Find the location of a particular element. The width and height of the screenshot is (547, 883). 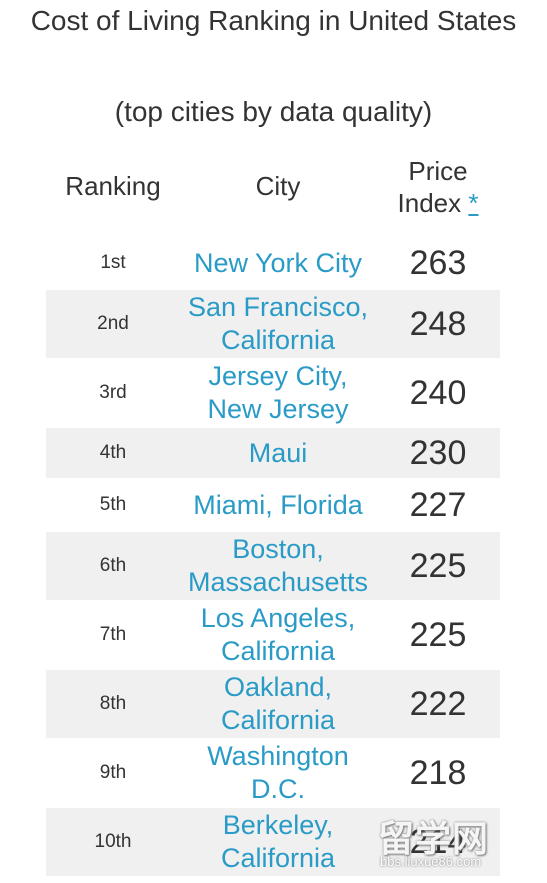

table-row: 5th Miami, Florida 227 is located at coordinates (273, 505).